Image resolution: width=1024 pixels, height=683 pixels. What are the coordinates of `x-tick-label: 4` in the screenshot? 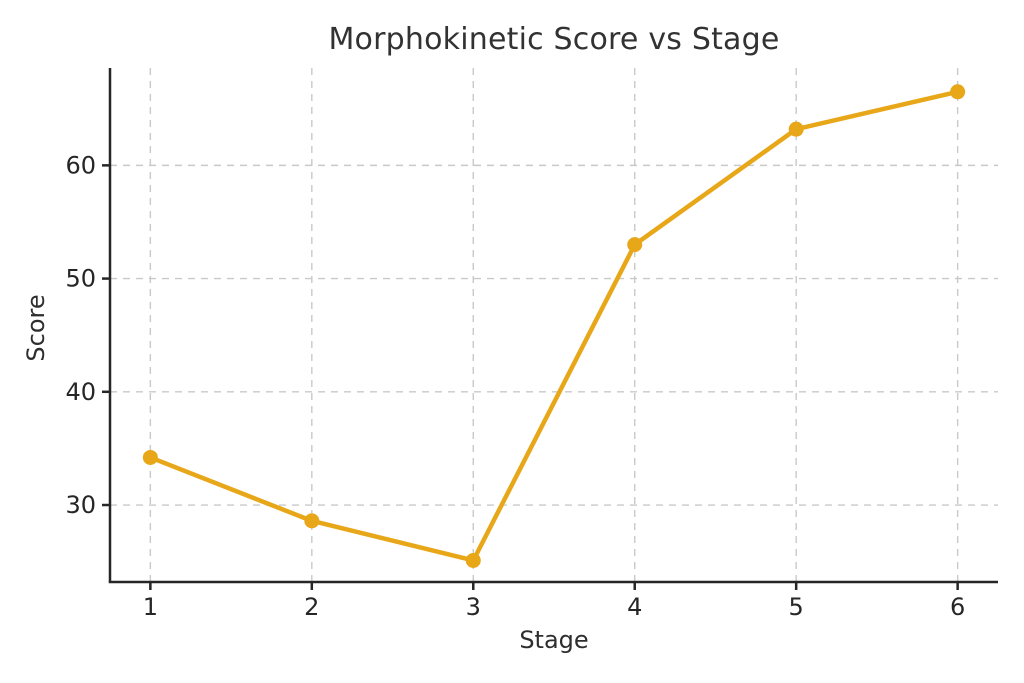 It's located at (634, 607).